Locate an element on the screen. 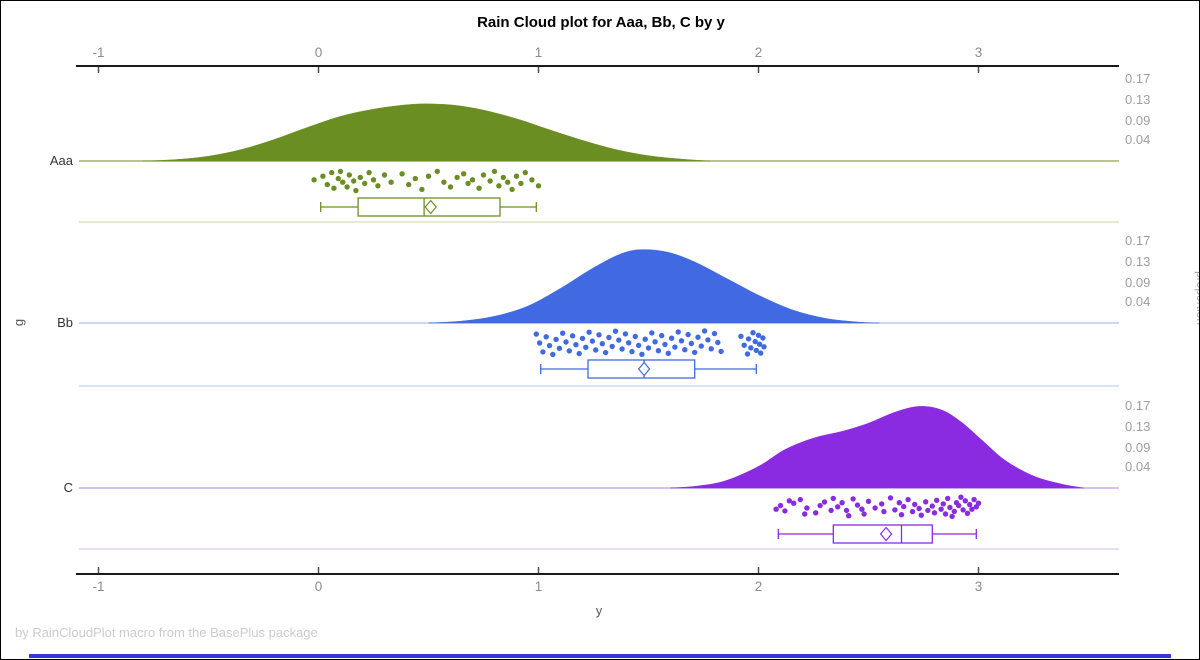 This screenshot has height=660, width=1200. density-cloud-Aaa is located at coordinates (426, 132).